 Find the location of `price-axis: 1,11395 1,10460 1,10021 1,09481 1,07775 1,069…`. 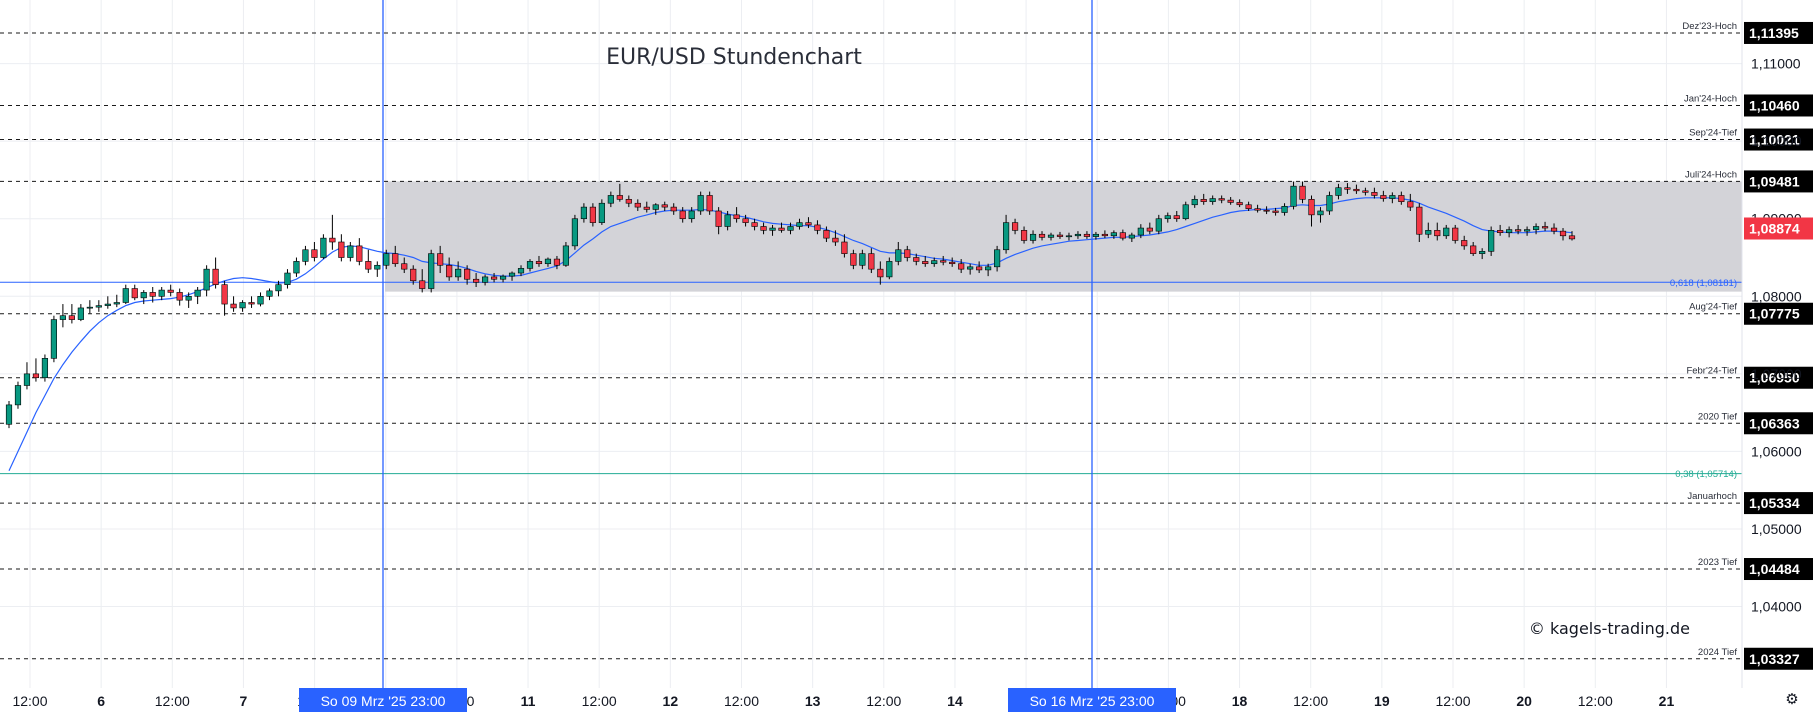

price-axis: 1,11395 1,10460 1,10021 1,09481 1,07775 1,069… is located at coordinates (1777, 356).